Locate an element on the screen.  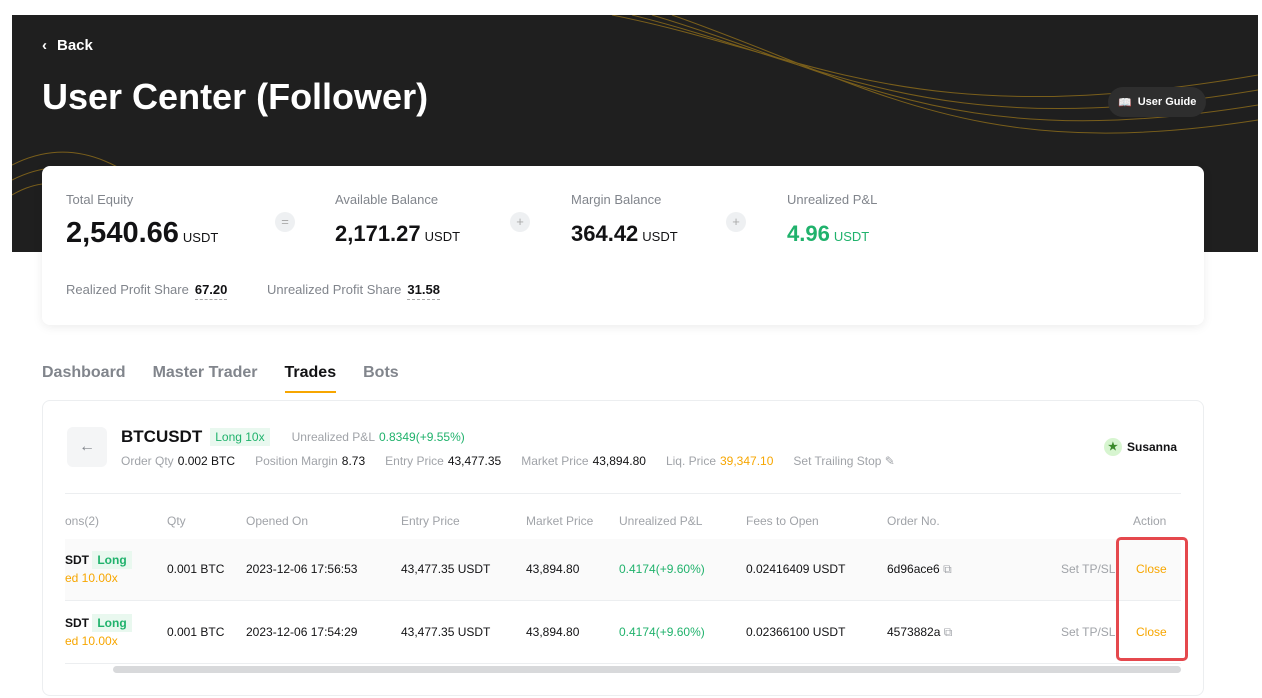
total-equity: Total Equity 2,540.66 USDT is located at coordinates (142, 220).